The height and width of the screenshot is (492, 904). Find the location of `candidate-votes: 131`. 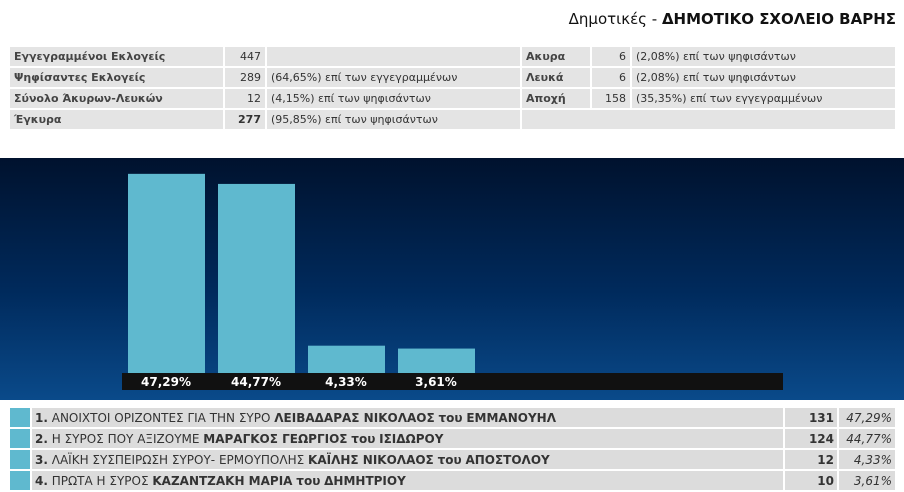

candidate-votes: 131 is located at coordinates (811, 417).